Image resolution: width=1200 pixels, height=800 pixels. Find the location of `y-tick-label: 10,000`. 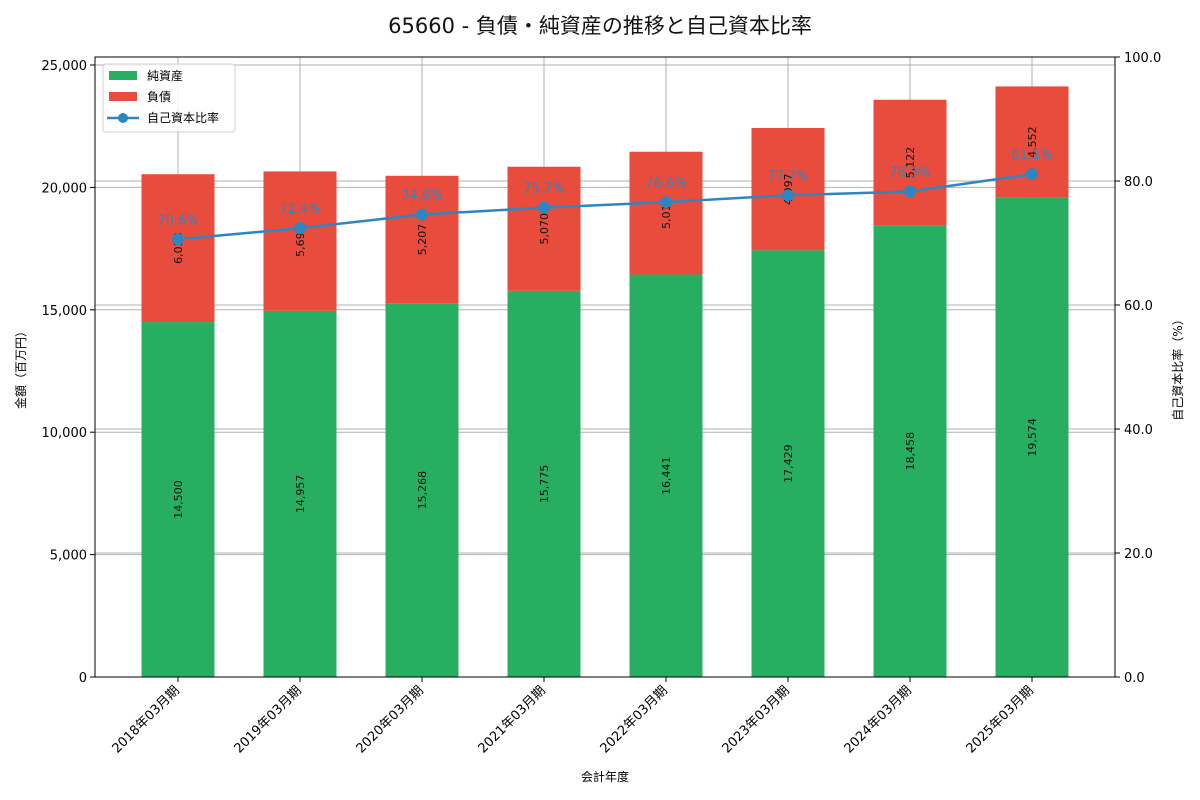

y-tick-label: 10,000 is located at coordinates (65, 433).